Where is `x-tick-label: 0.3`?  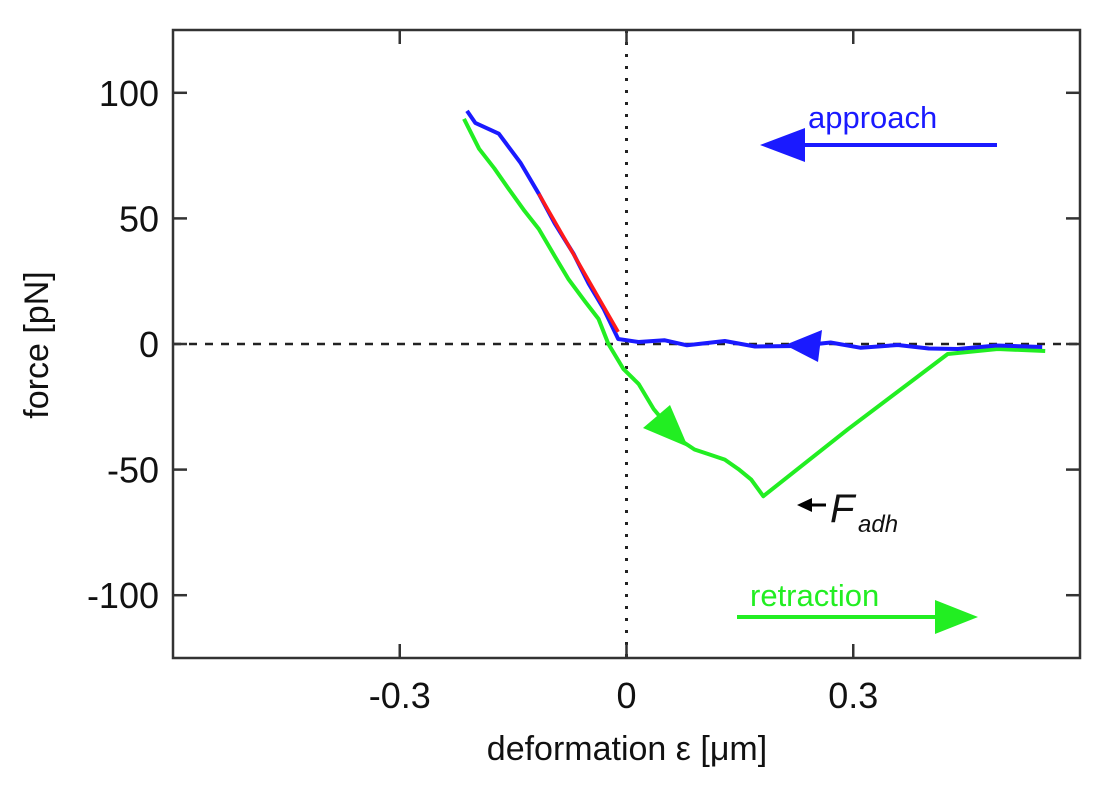
x-tick-label: 0.3 is located at coordinates (853, 695).